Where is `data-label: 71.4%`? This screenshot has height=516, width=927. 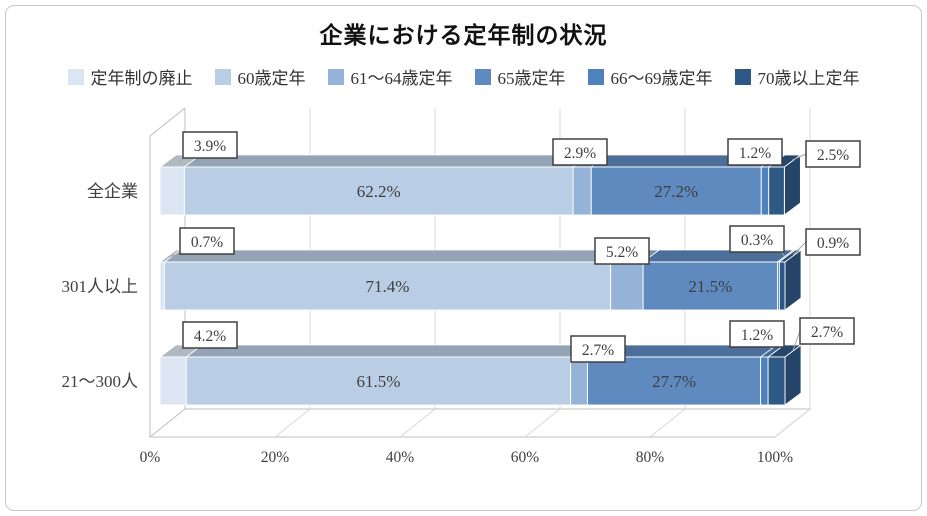 data-label: 71.4% is located at coordinates (388, 286).